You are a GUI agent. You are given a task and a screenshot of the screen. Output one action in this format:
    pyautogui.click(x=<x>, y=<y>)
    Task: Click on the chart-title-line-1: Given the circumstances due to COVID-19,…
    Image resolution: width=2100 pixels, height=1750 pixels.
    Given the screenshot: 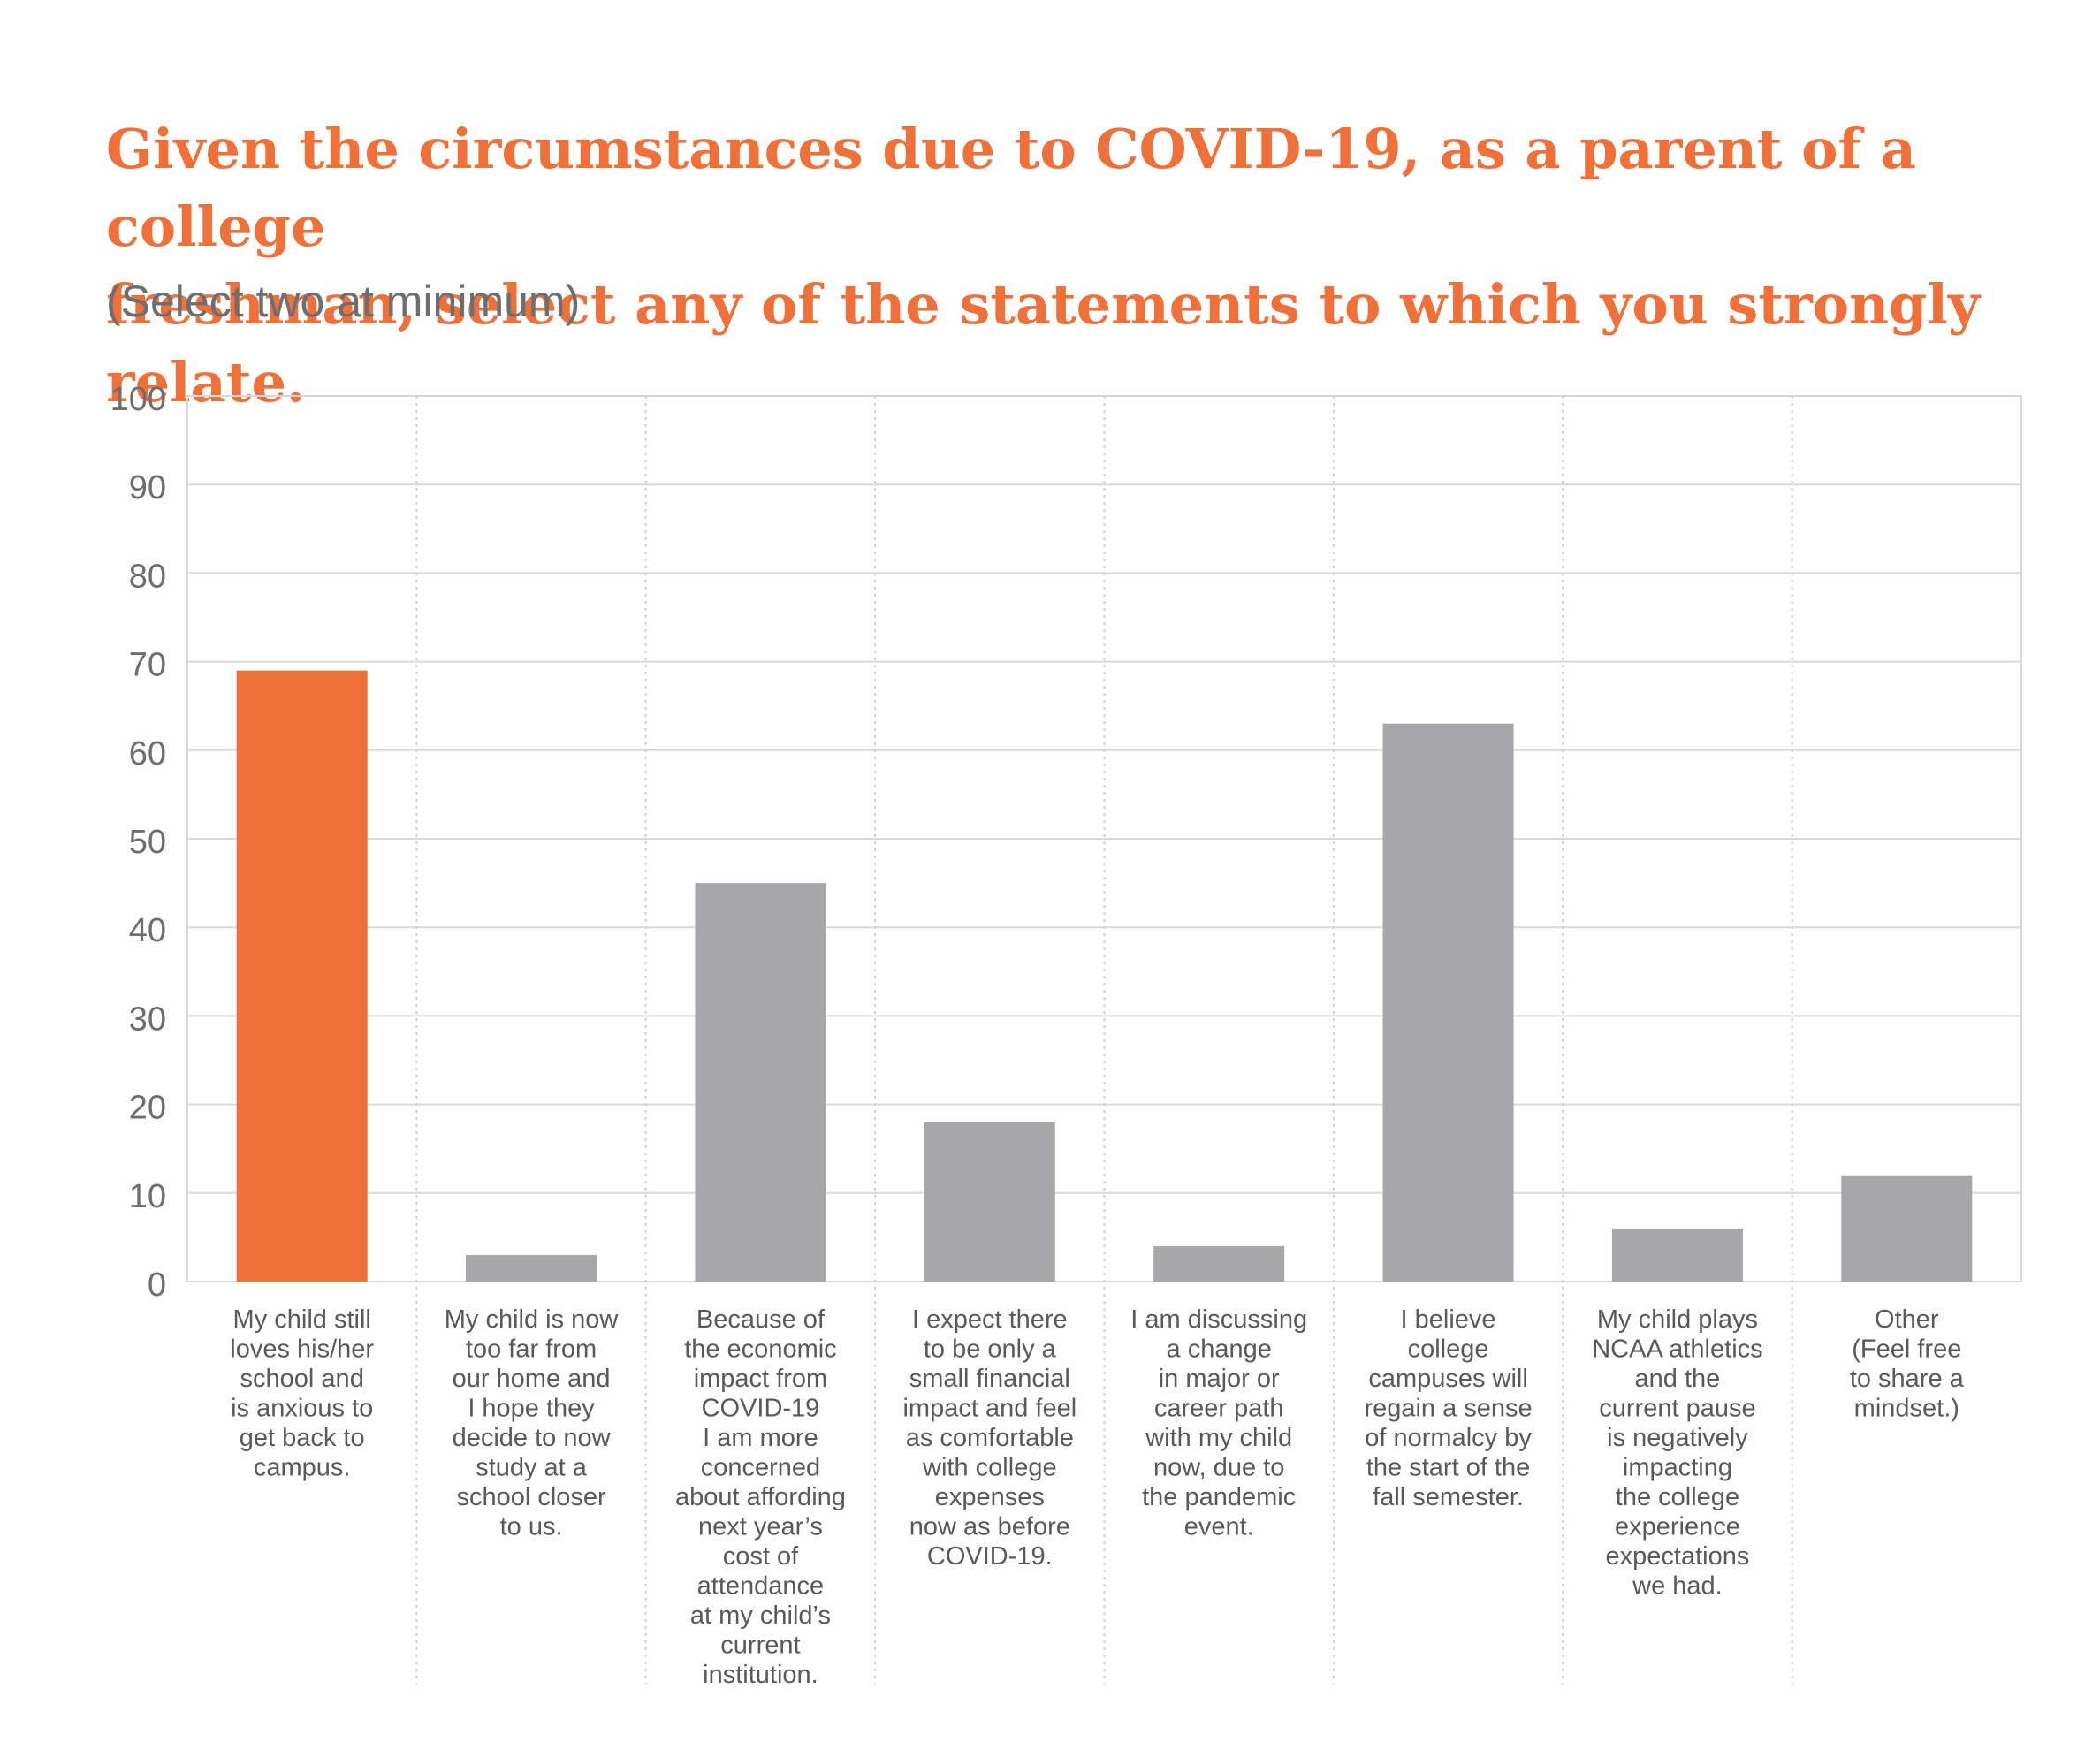 What is the action you would take?
    pyautogui.click(x=1011, y=188)
    